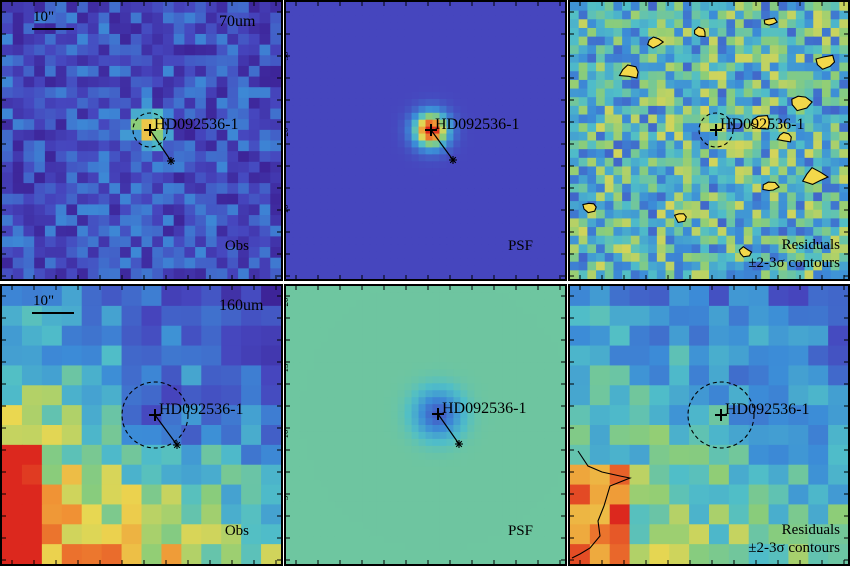  Describe the element at coordinates (241, 305) in the screenshot. I see `band-label: 160um` at that location.